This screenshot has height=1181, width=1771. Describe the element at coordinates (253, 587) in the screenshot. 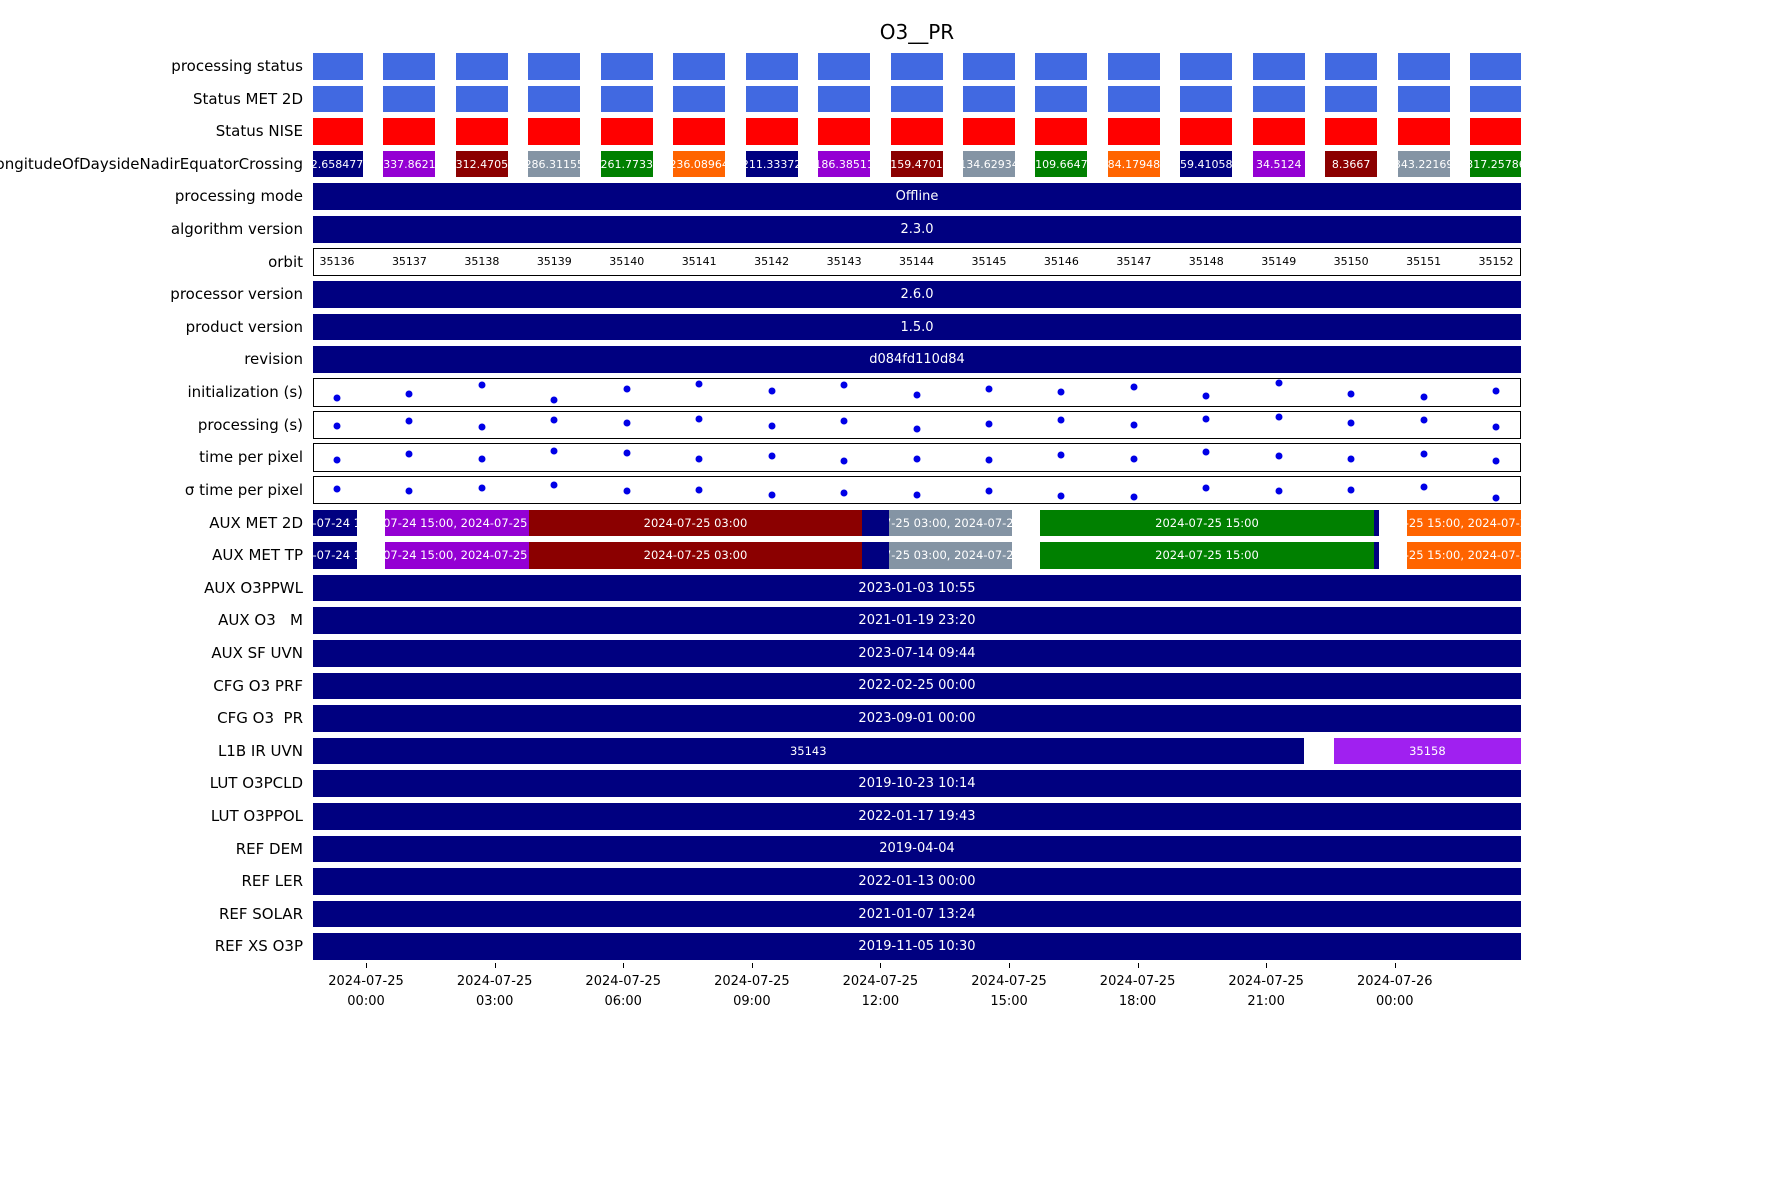

I see `row-label: AUX O3PPWL` at that location.